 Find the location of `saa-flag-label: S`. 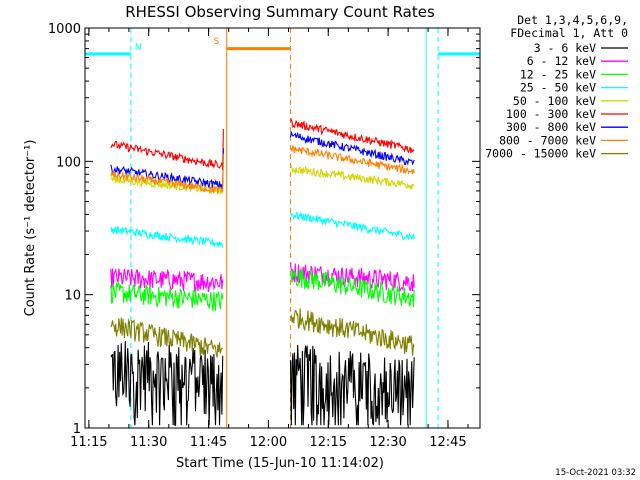

saa-flag-label: S is located at coordinates (217, 42).